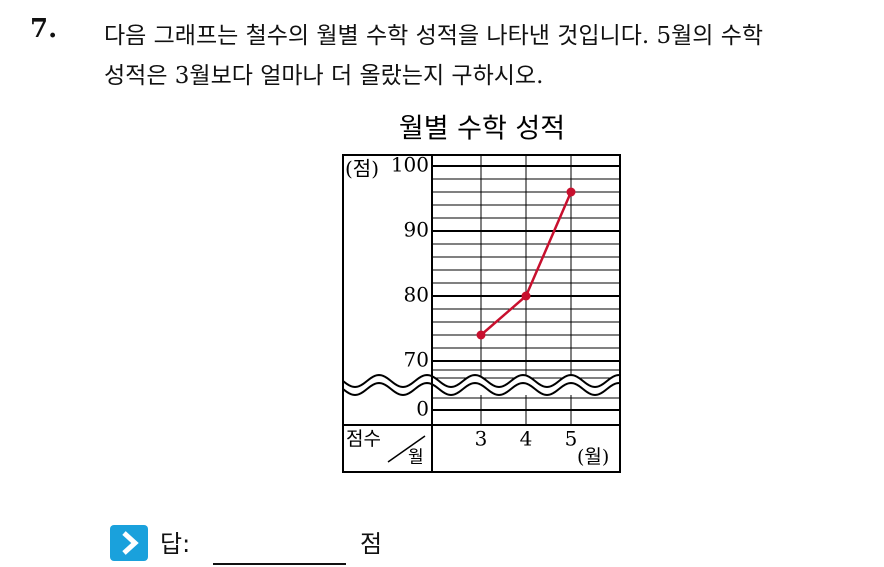 This screenshot has width=884, height=567. What do you see at coordinates (526, 439) in the screenshot?
I see `x-tick-label: 4` at bounding box center [526, 439].